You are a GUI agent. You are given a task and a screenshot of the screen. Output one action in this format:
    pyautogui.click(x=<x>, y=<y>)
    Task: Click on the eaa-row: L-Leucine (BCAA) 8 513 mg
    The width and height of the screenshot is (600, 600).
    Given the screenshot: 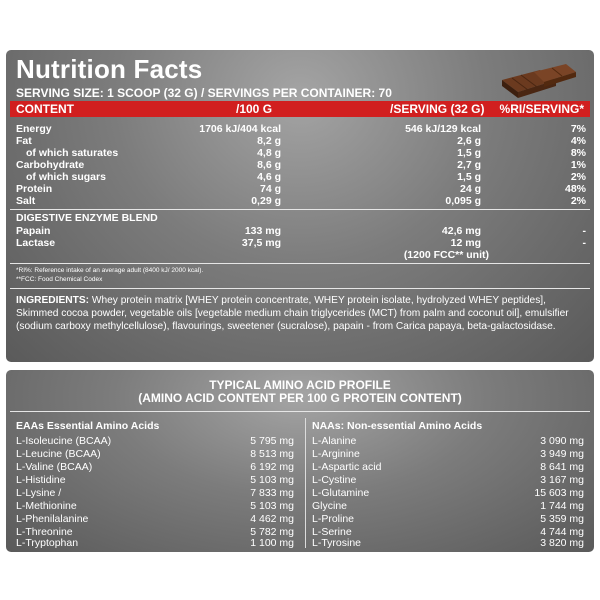 What is the action you would take?
    pyautogui.click(x=155, y=454)
    